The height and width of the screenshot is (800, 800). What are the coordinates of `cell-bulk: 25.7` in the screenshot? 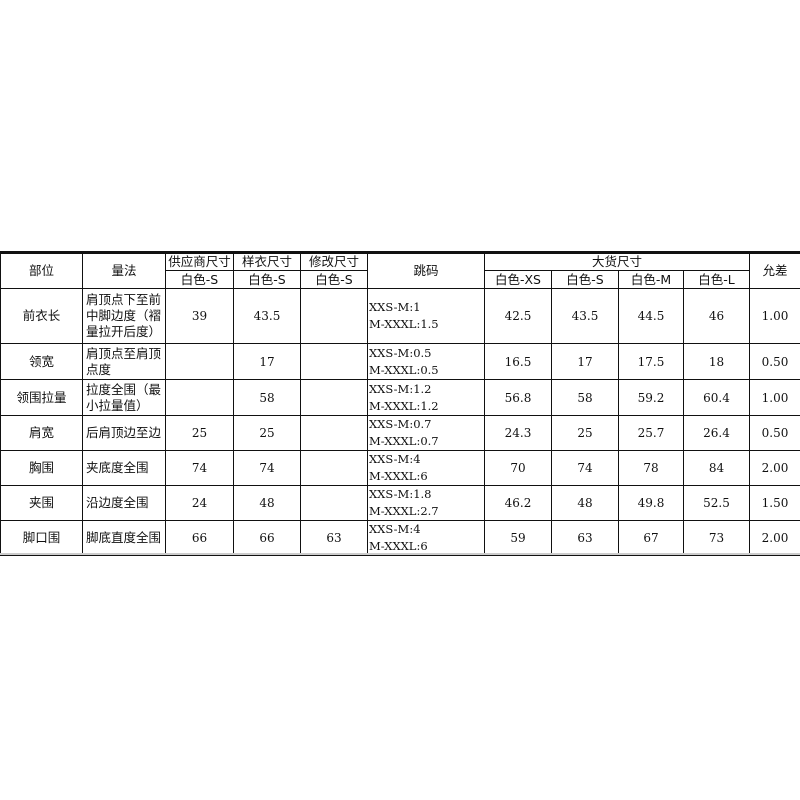 It's located at (651, 433).